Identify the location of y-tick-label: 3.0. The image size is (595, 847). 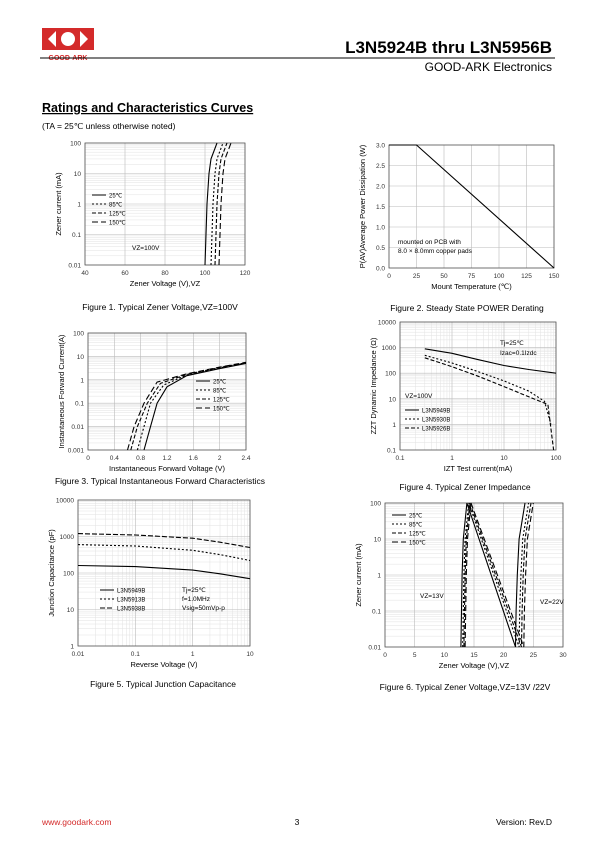
(380, 146).